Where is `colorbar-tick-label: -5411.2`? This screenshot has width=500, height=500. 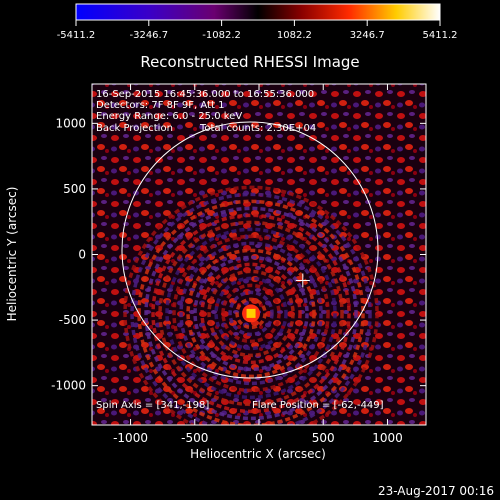 colorbar-tick-label: -5411.2 is located at coordinates (76, 35).